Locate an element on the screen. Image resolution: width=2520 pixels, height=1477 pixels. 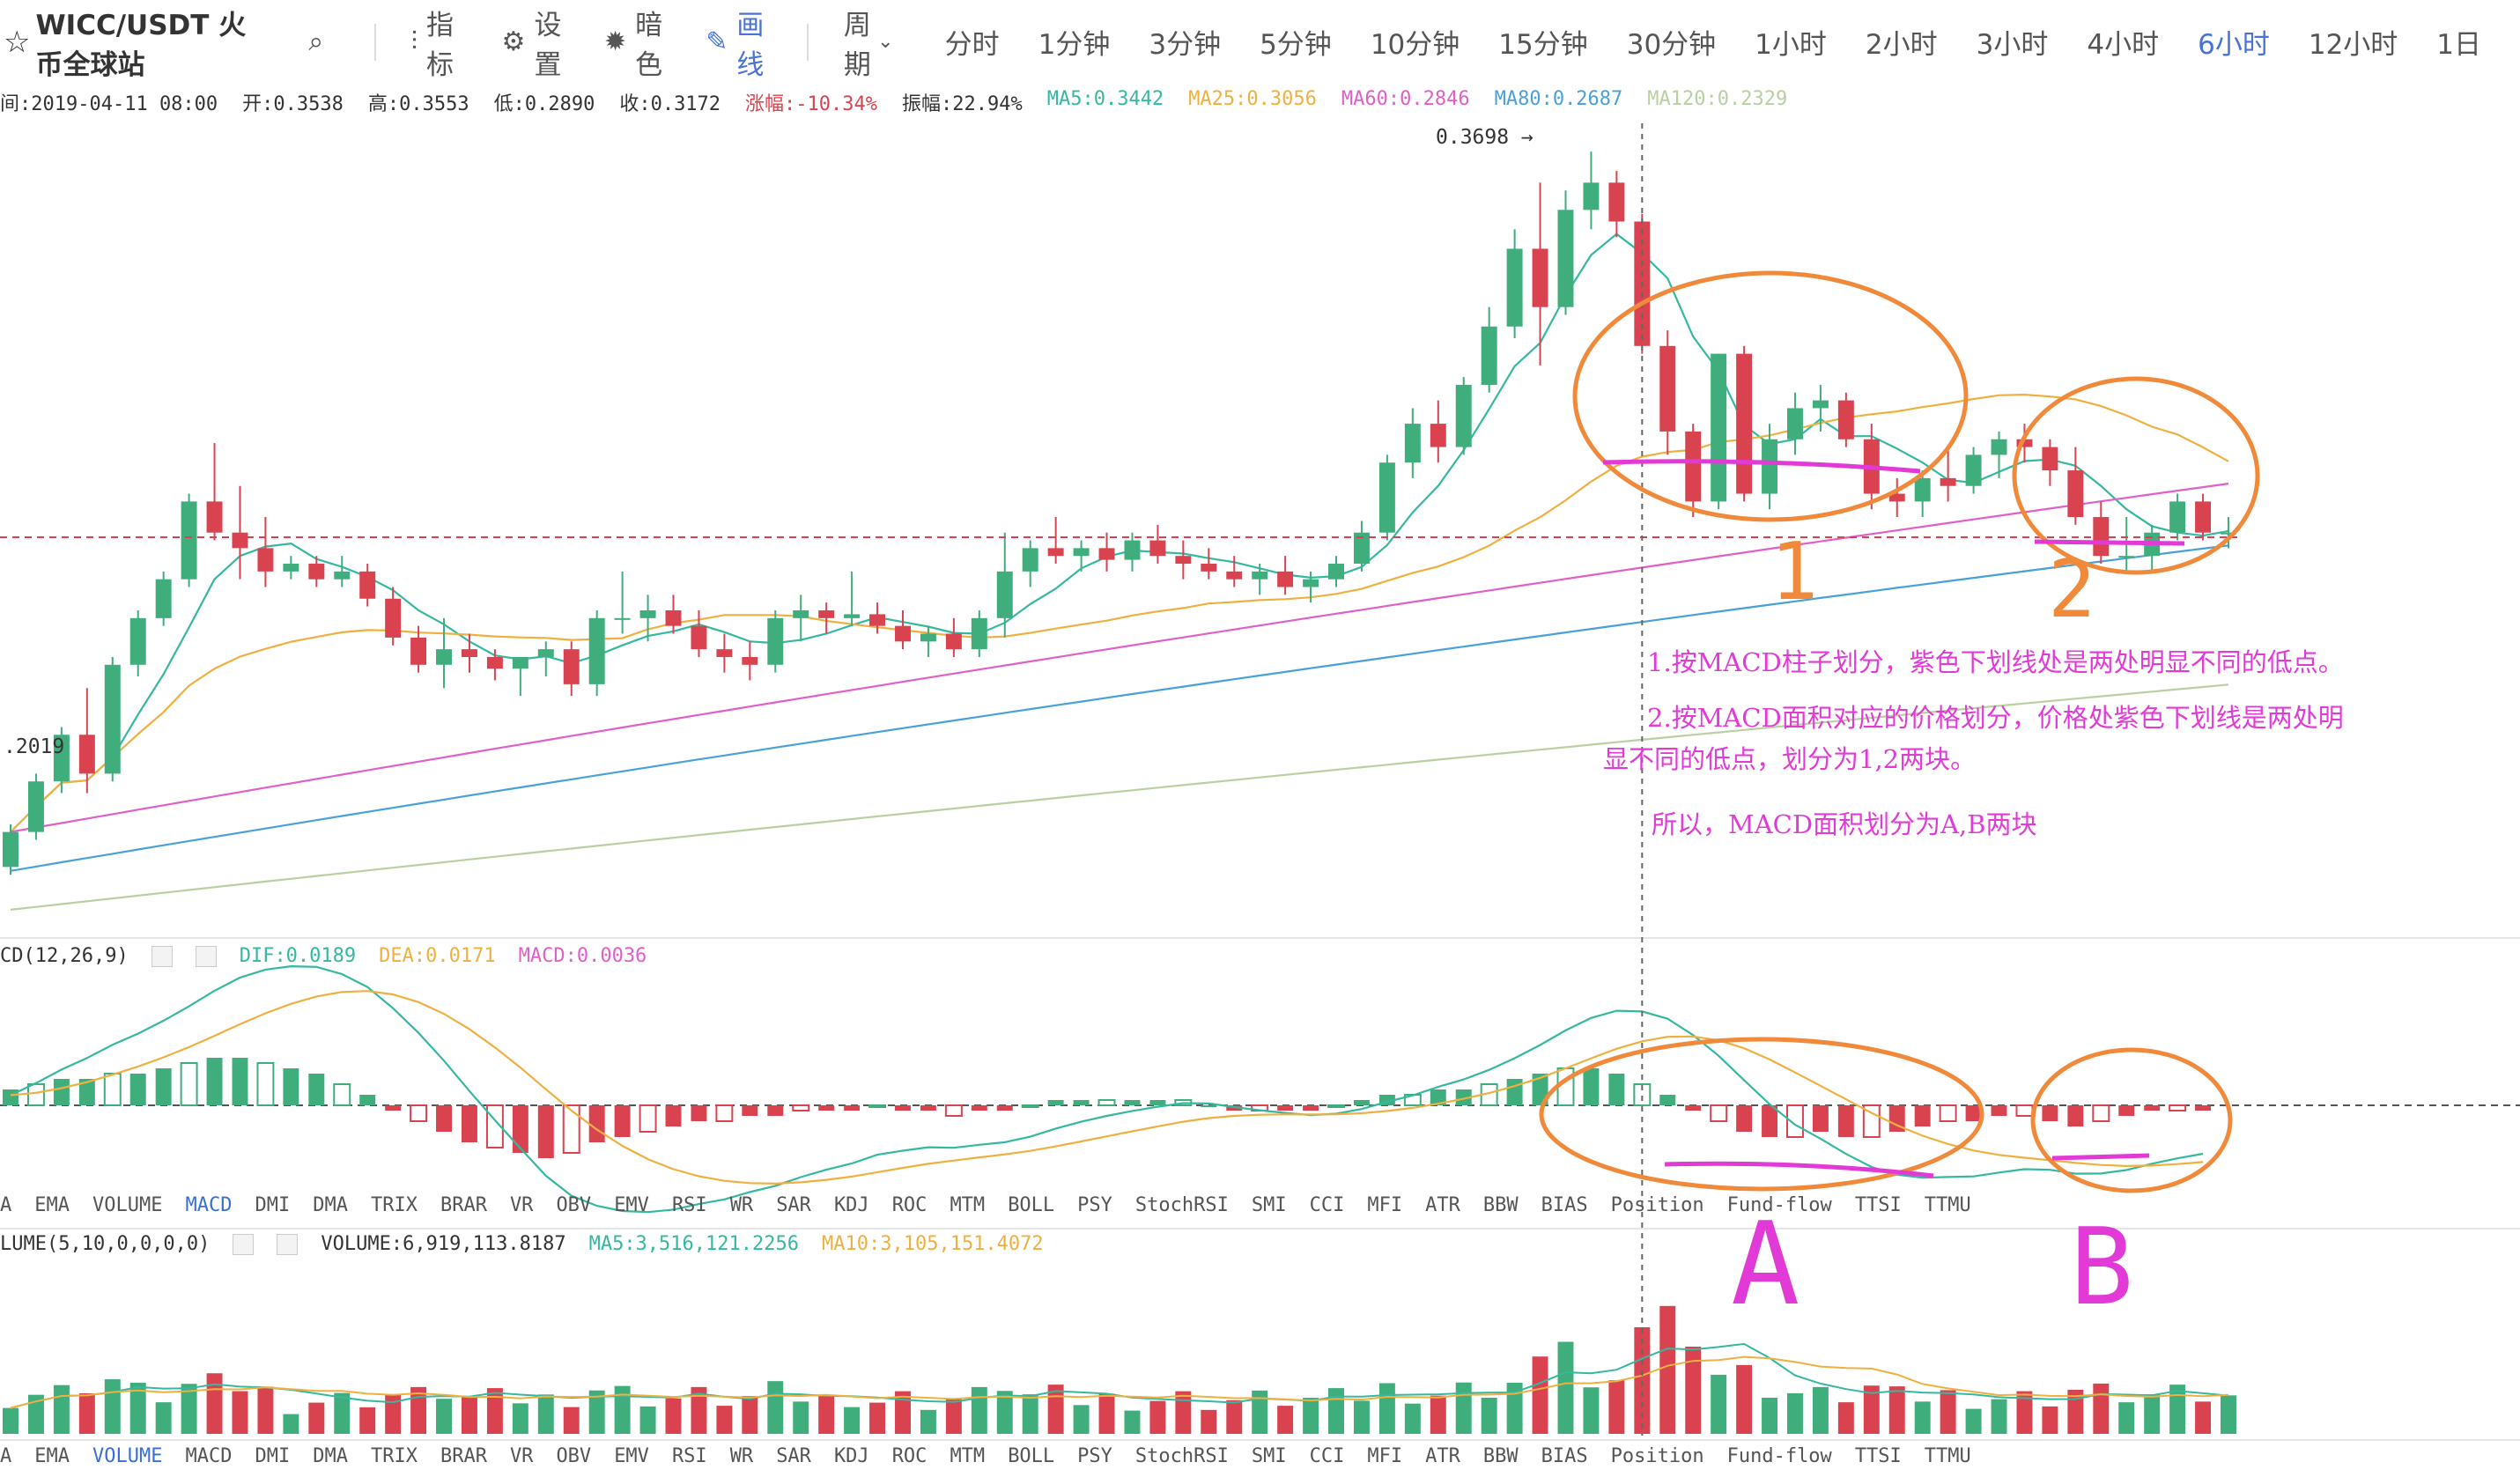
volume-settings-icon is located at coordinates (244, 1244).